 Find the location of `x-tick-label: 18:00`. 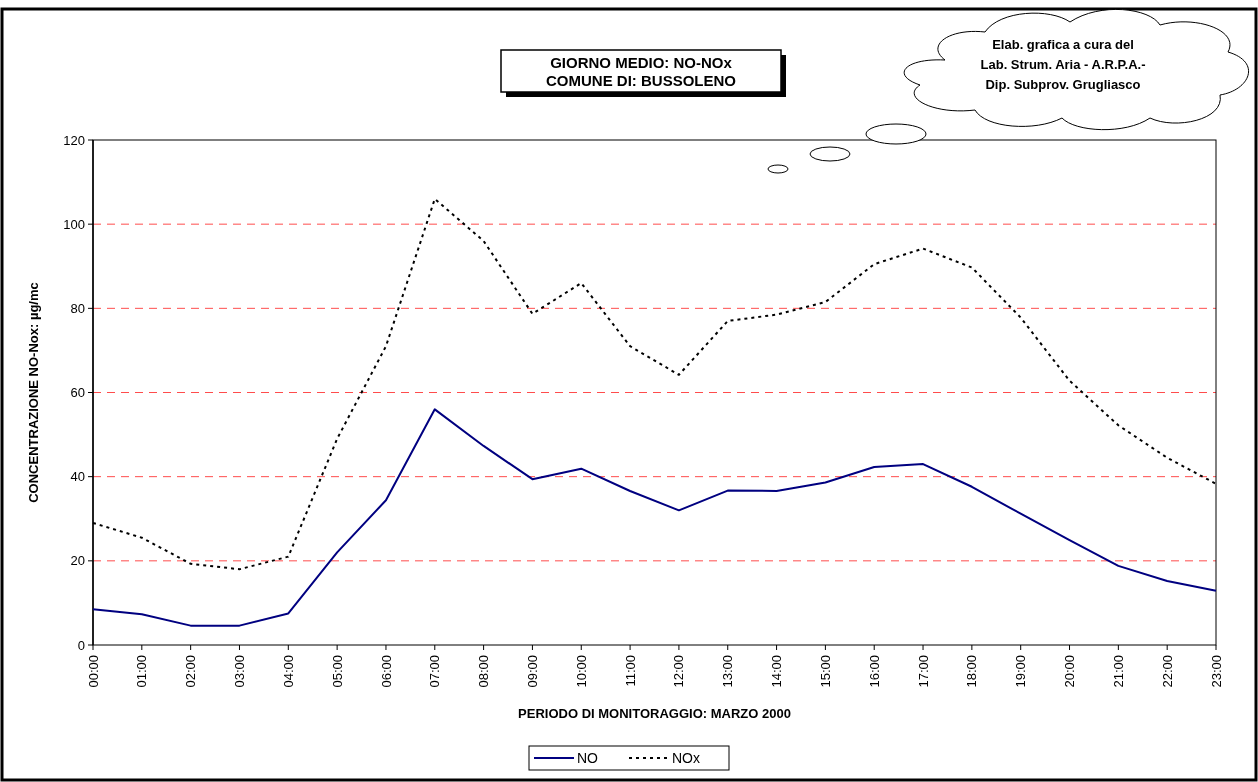

x-tick-label: 18:00 is located at coordinates (972, 671).